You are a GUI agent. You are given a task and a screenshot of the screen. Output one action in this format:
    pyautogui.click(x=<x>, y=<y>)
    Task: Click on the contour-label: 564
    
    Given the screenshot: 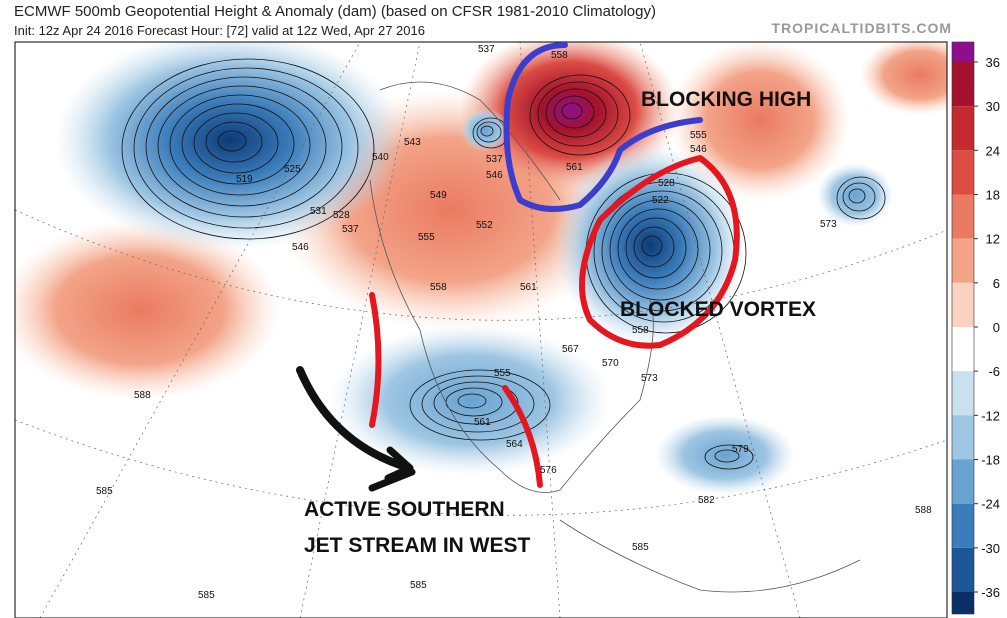 What is the action you would take?
    pyautogui.click(x=514, y=444)
    